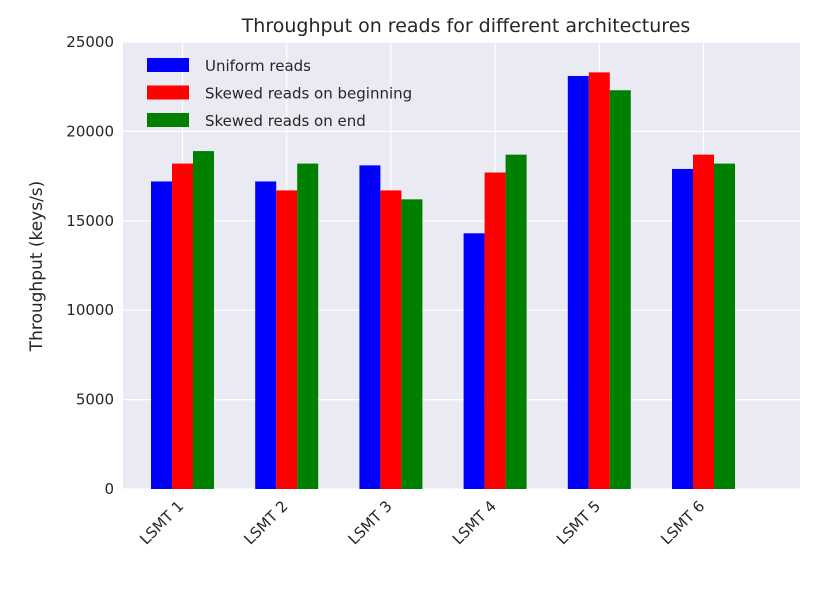 Image resolution: width=836 pixels, height=590 pixels. Describe the element at coordinates (90, 131) in the screenshot. I see `y-tick-label: 20000` at that location.